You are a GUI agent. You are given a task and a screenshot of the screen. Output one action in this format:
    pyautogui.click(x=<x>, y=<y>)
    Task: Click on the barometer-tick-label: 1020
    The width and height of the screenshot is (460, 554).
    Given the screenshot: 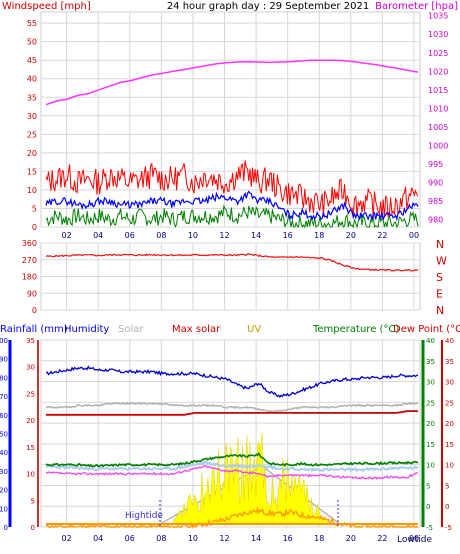 What is the action you would take?
    pyautogui.click(x=438, y=71)
    